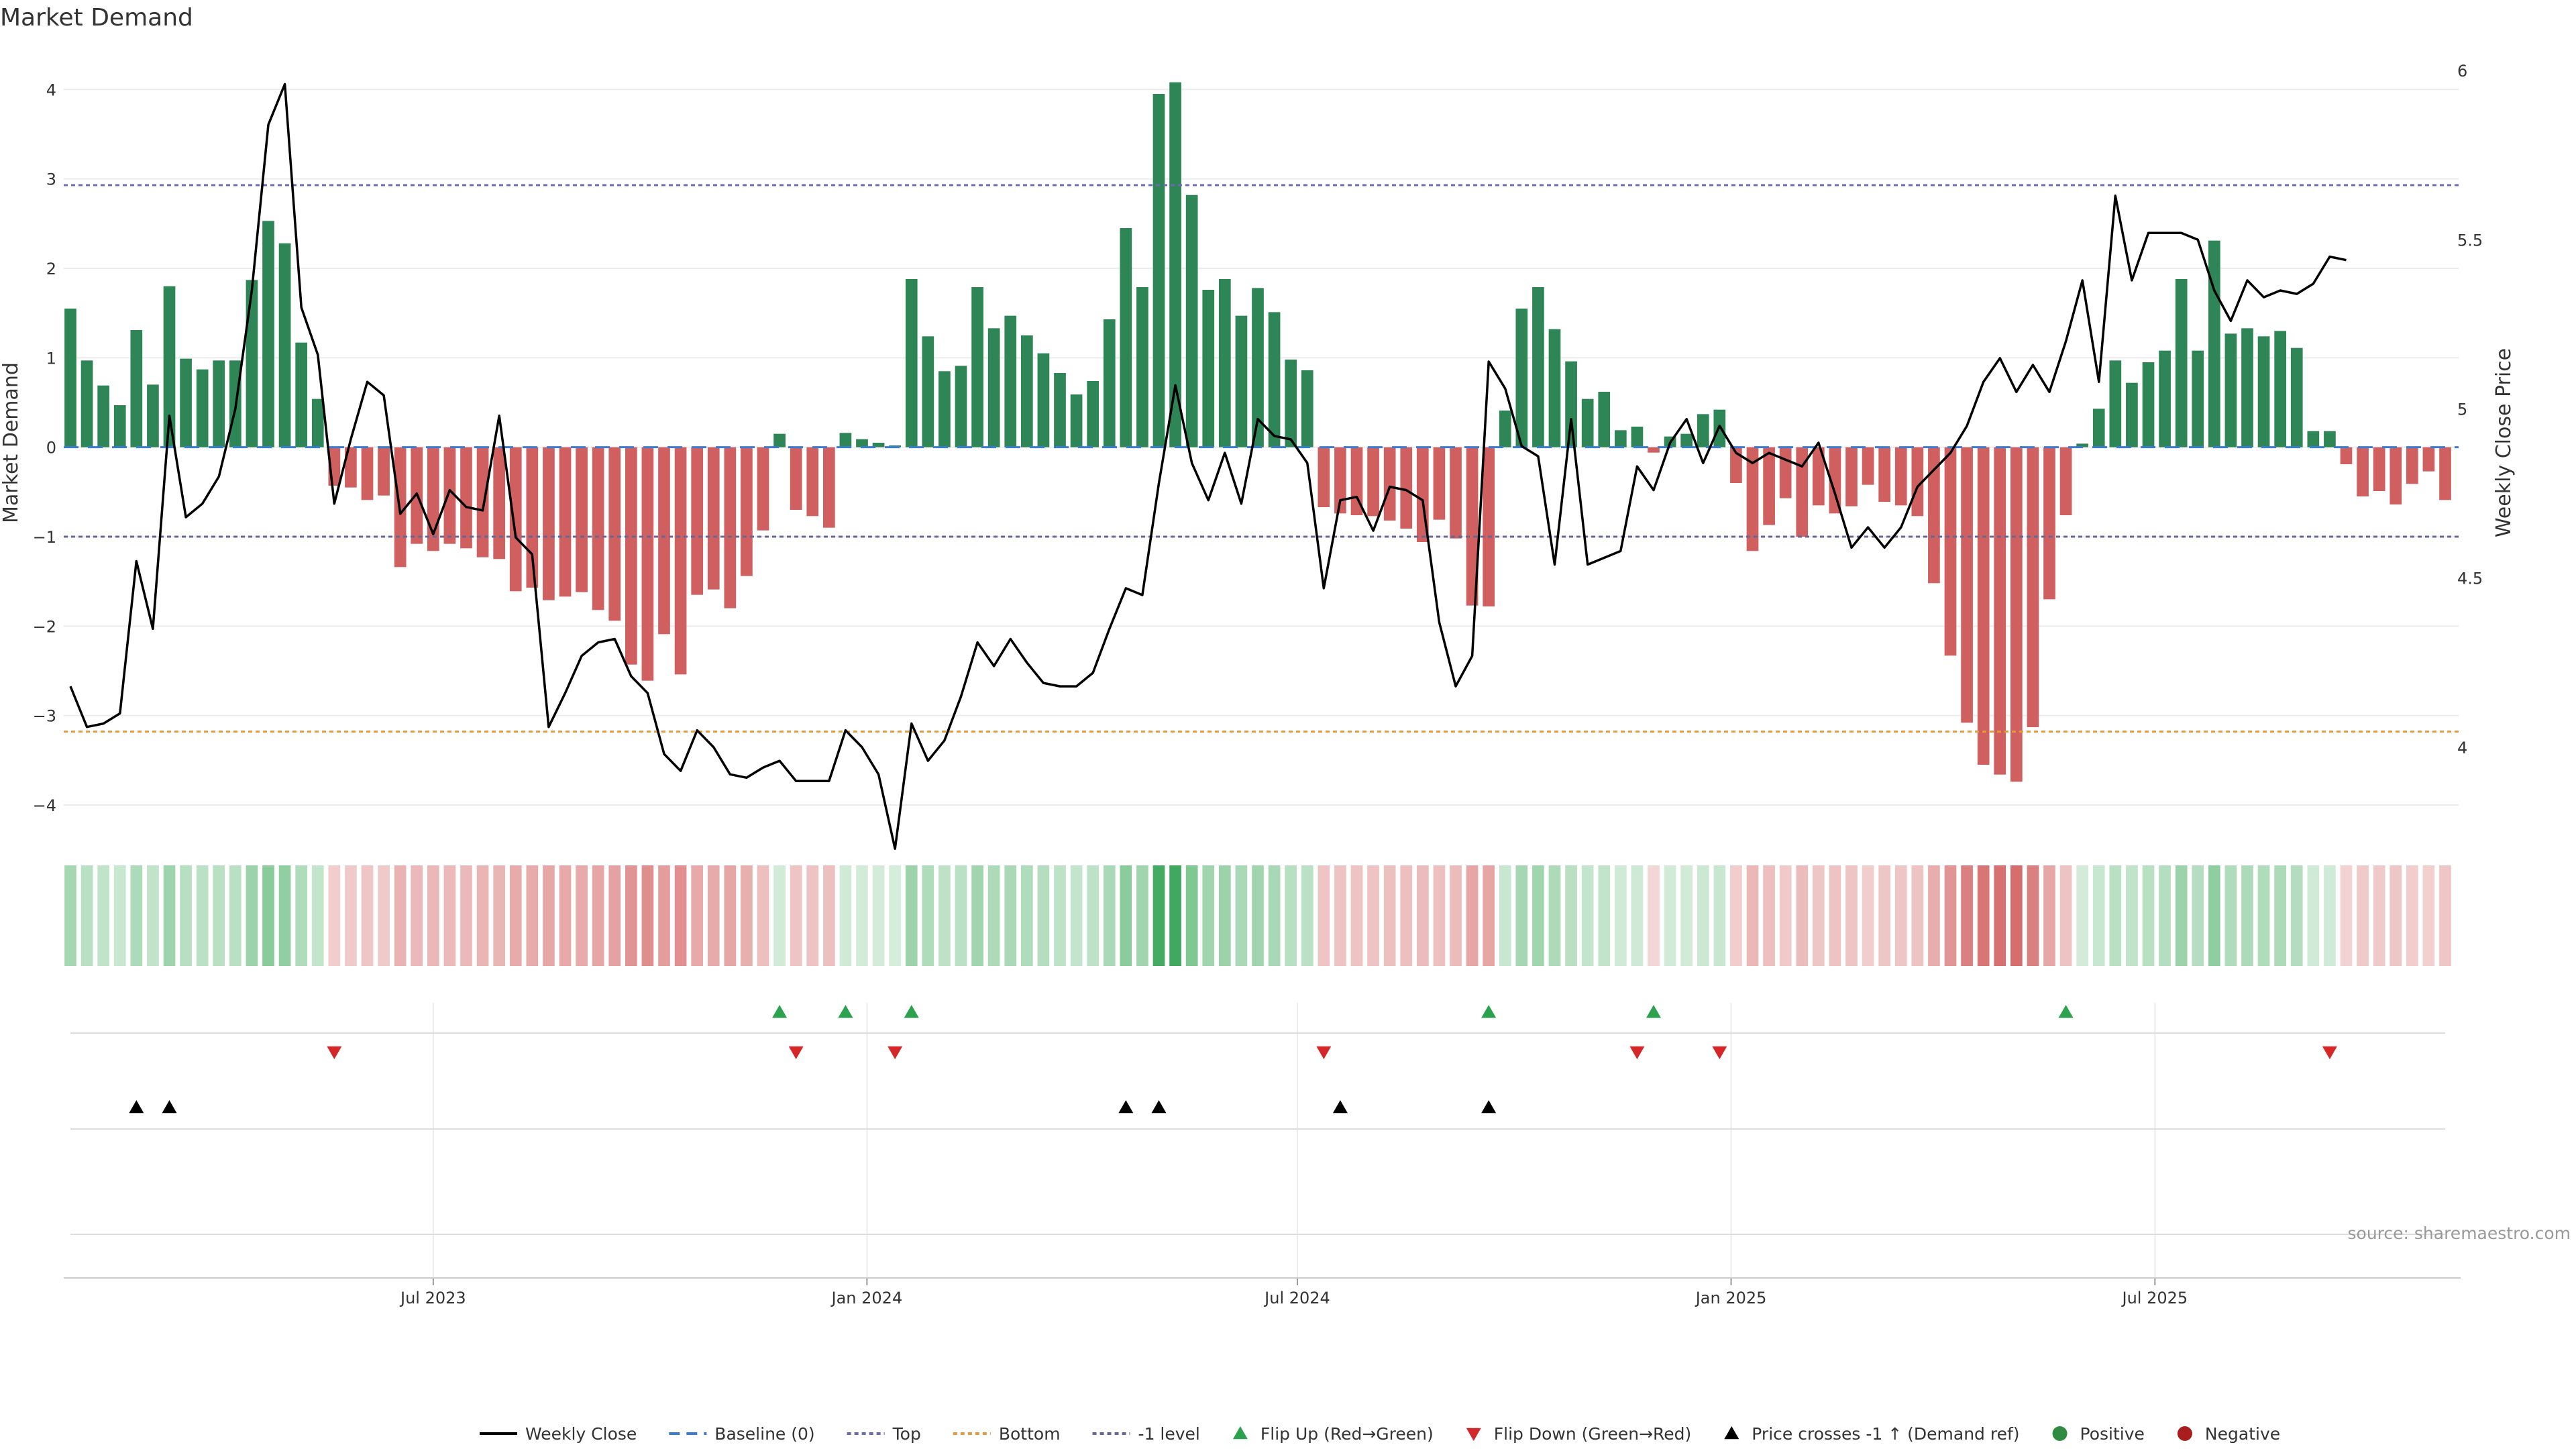 The height and width of the screenshot is (1449, 2576). Describe the element at coordinates (2462, 748) in the screenshot. I see `y2-tick-label: 4` at that location.